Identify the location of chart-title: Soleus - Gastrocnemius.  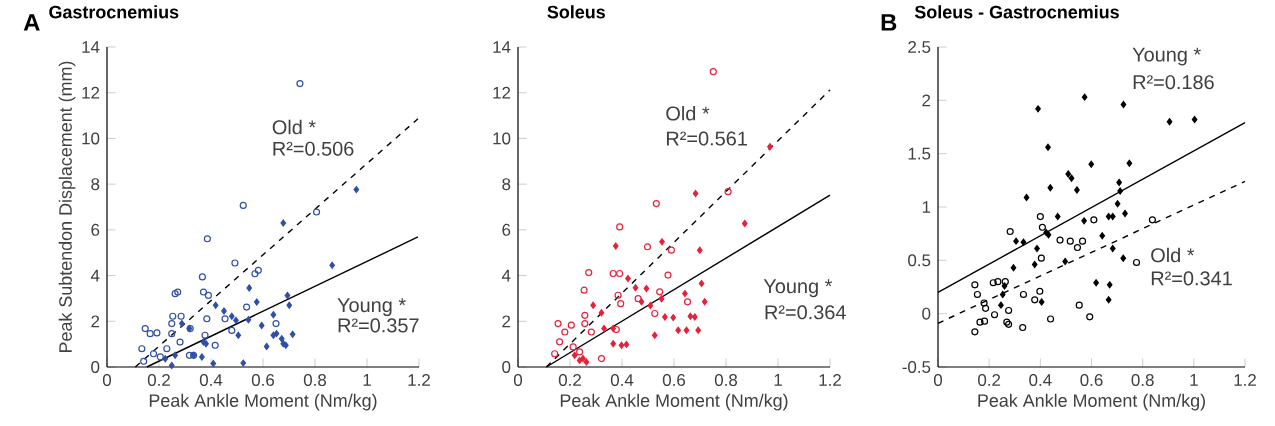
(1016, 12).